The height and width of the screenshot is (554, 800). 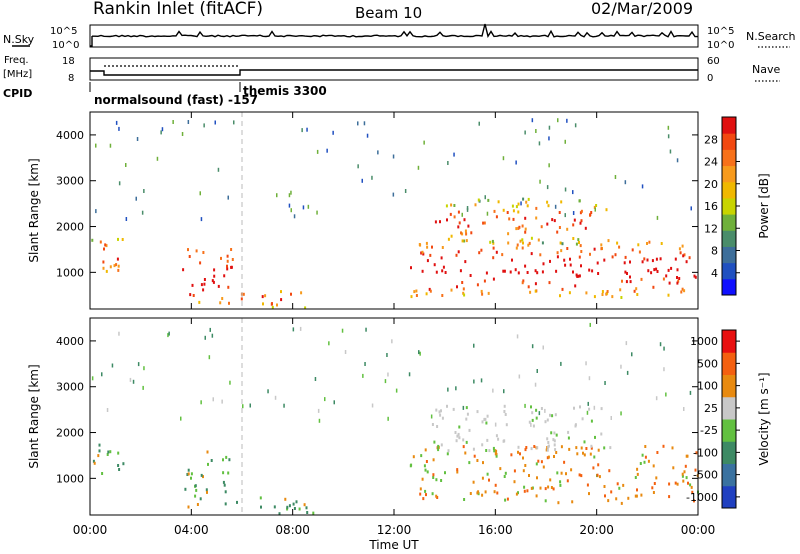 I want to click on colorbar-frame, so click(x=729, y=419).